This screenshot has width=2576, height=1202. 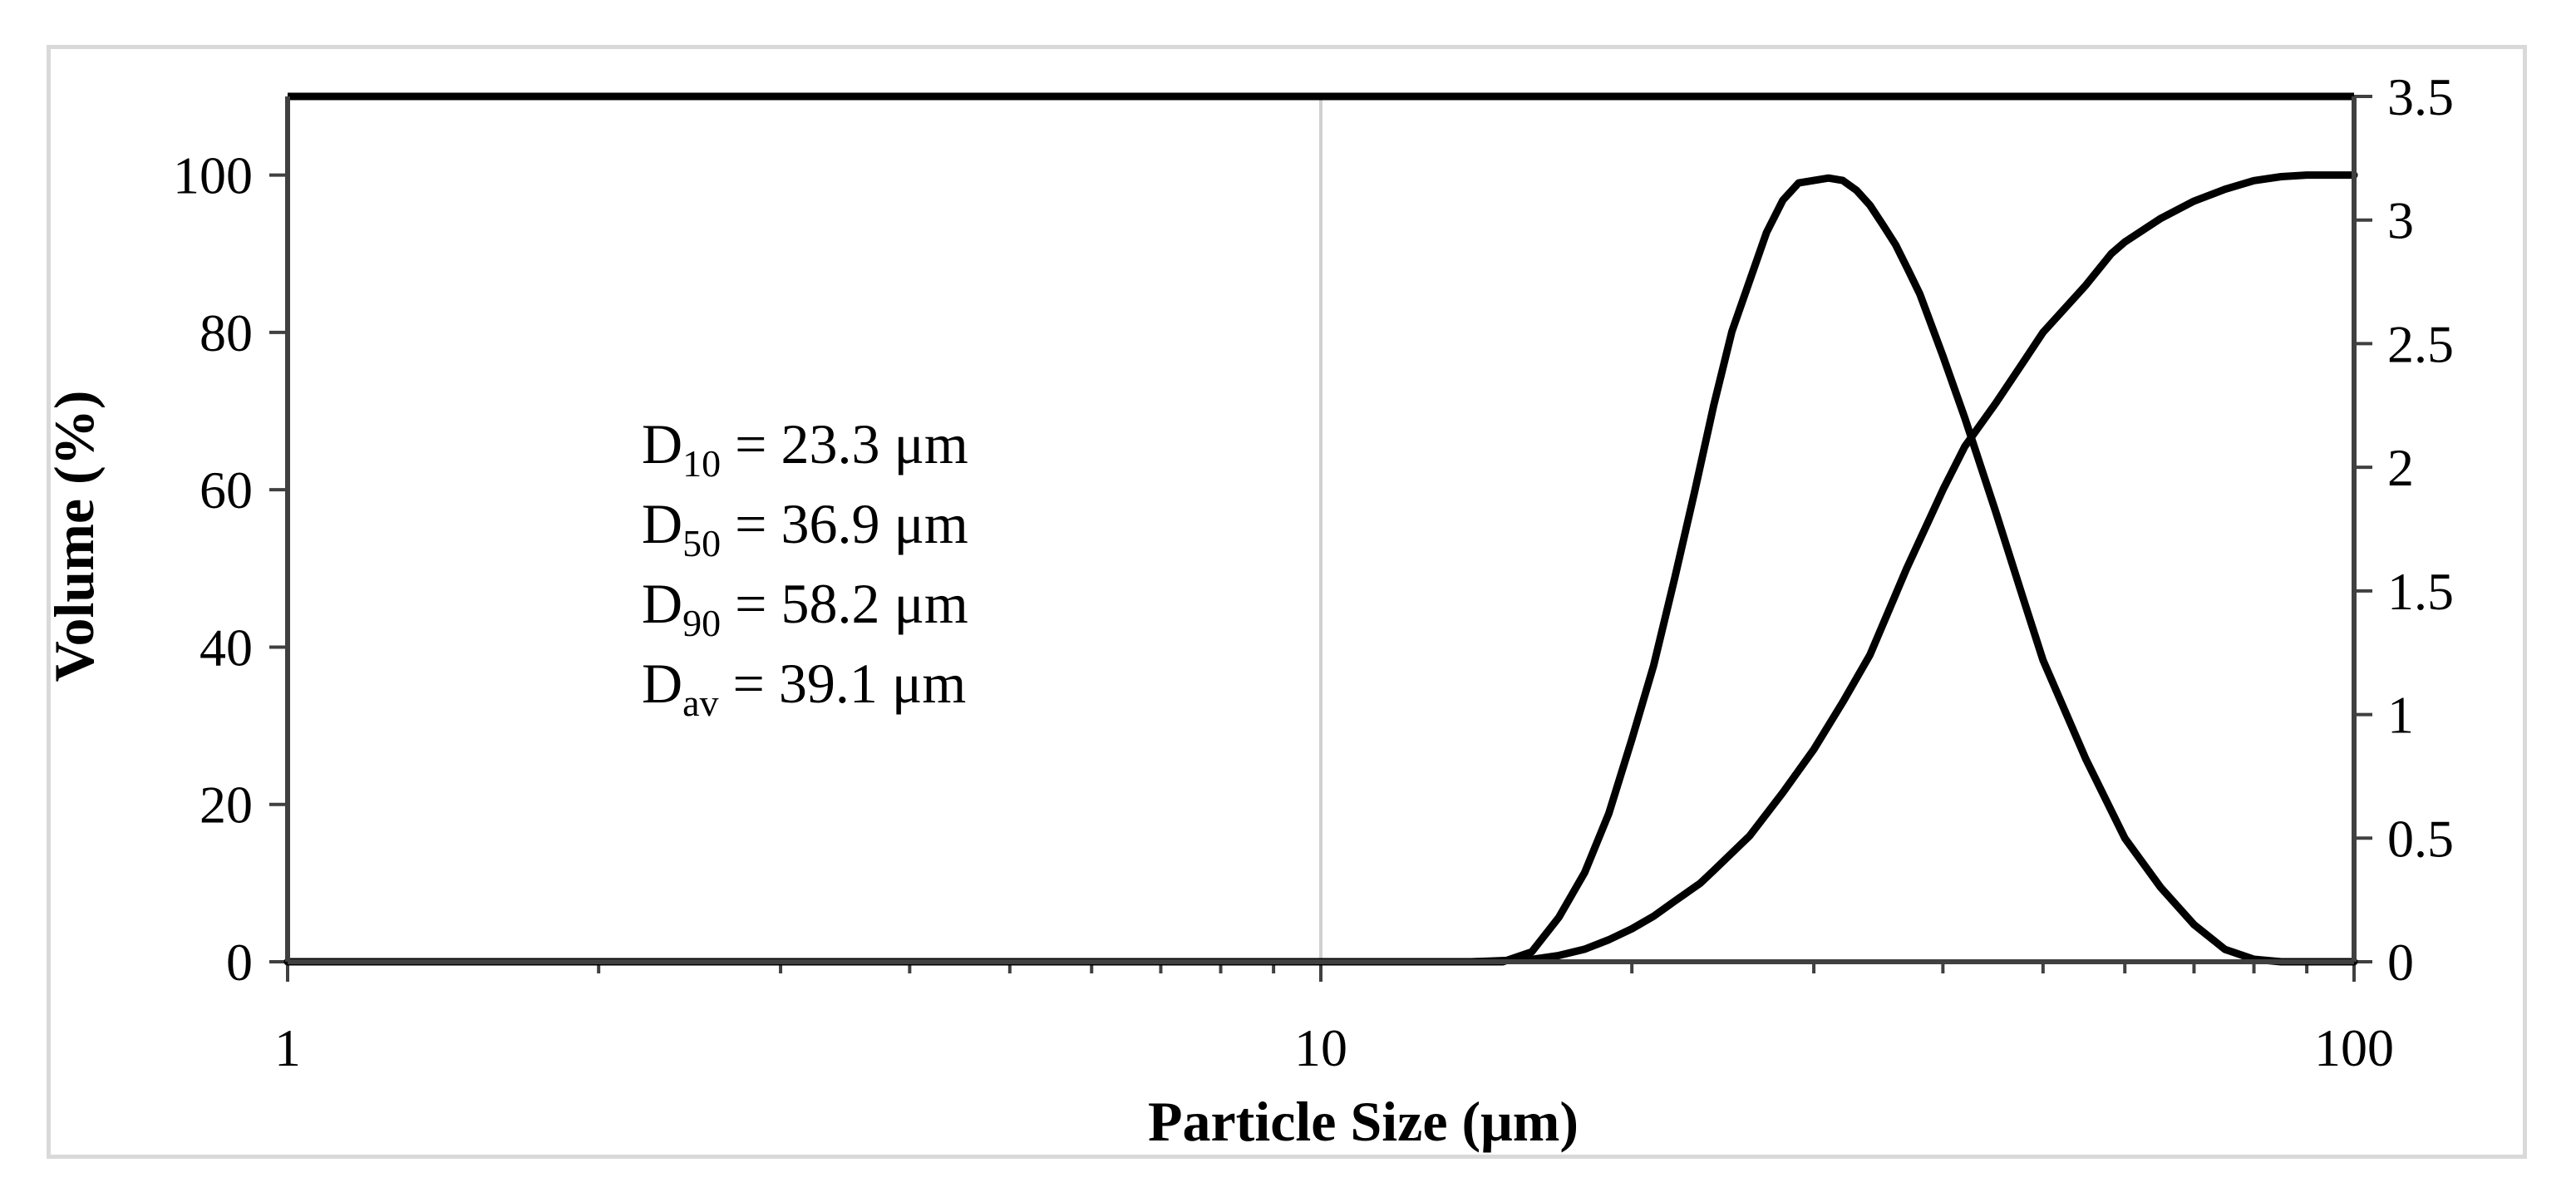 I want to click on stat-line-50: D50 = 36.9 μm, so click(x=805, y=528).